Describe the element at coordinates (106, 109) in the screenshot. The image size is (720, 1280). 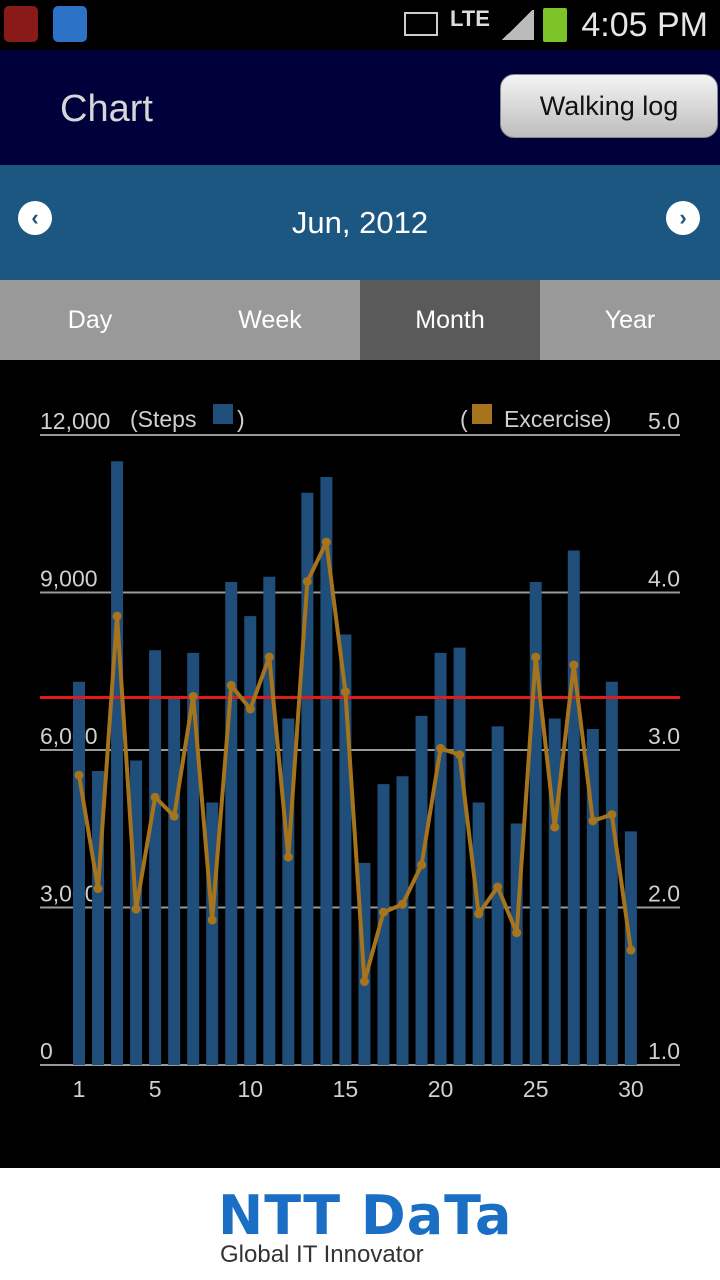
I see `page-title: Chart` at that location.